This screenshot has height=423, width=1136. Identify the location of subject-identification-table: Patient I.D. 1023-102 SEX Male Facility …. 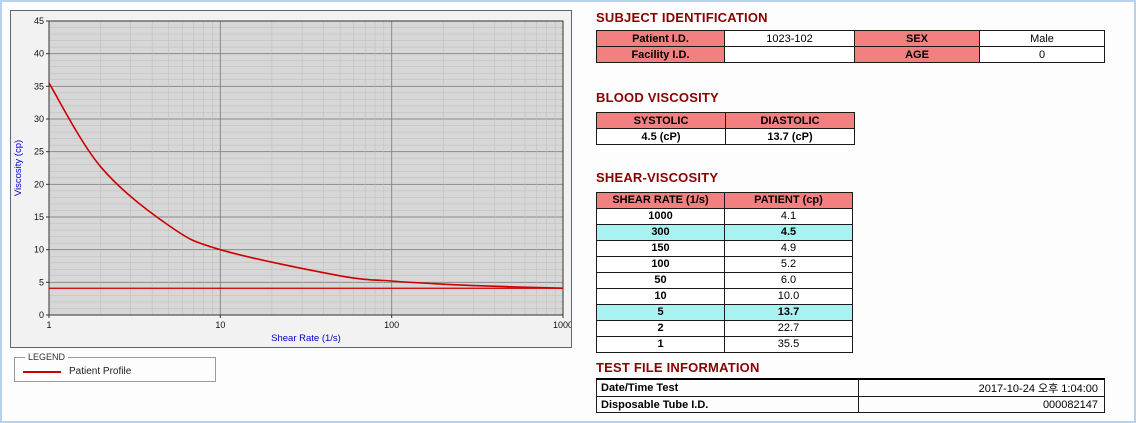
(850, 46).